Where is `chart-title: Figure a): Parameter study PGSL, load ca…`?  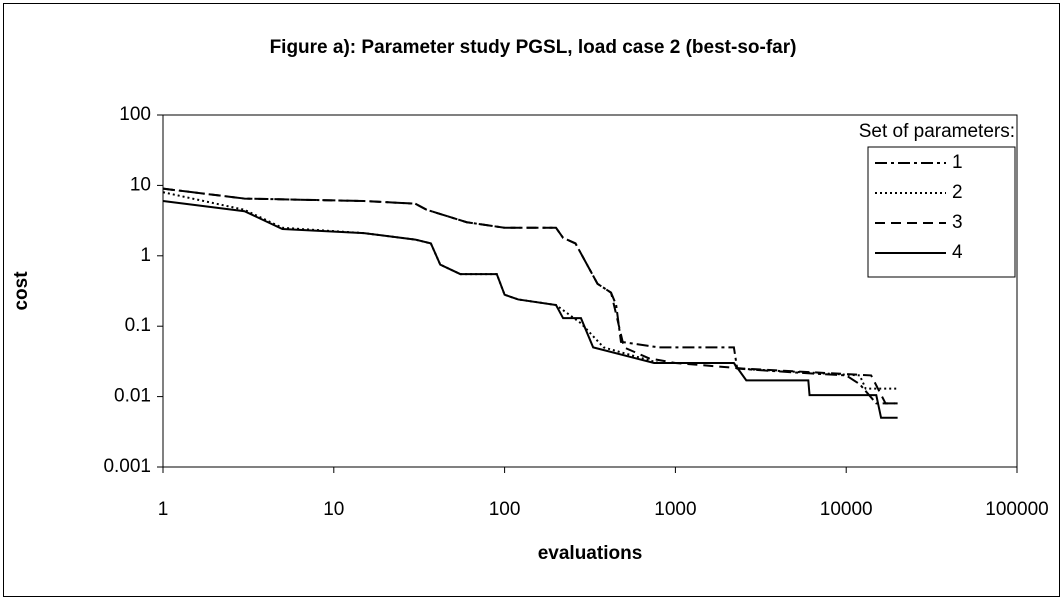
chart-title: Figure a): Parameter study PGSL, load ca… is located at coordinates (533, 47).